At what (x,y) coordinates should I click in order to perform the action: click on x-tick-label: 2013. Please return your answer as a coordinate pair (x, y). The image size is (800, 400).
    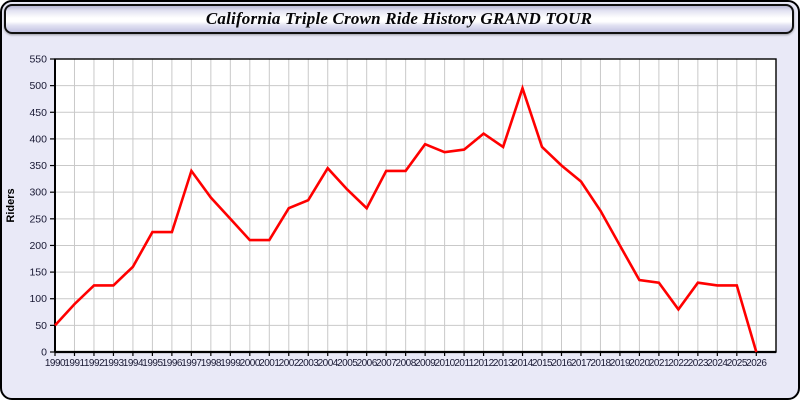
    Looking at the image, I should click on (503, 363).